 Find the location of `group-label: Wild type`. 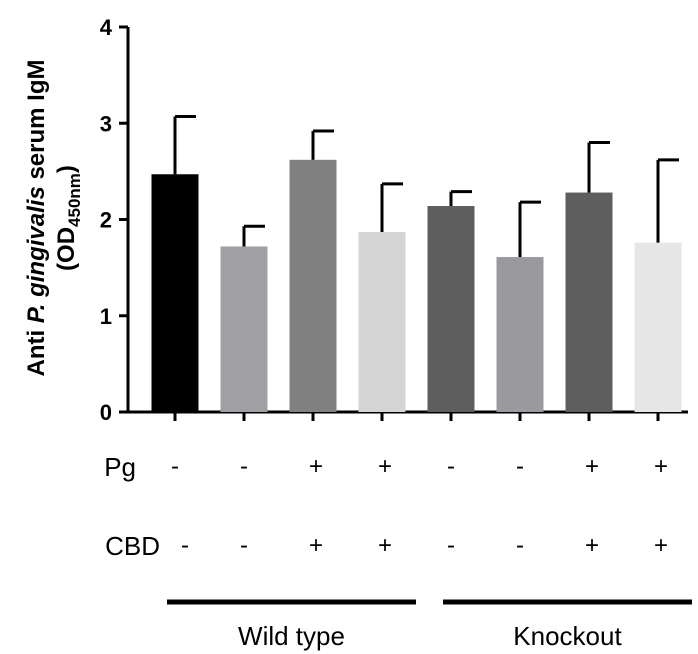

group-label: Wild type is located at coordinates (291, 636).